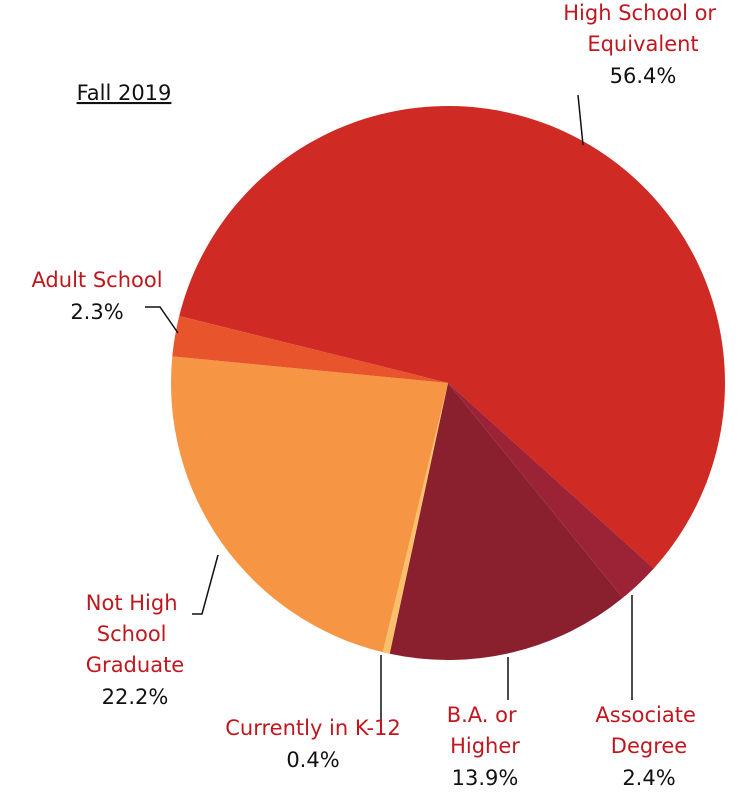 This screenshot has width=738, height=798. What do you see at coordinates (643, 76) in the screenshot?
I see `value-label: 56.4%` at bounding box center [643, 76].